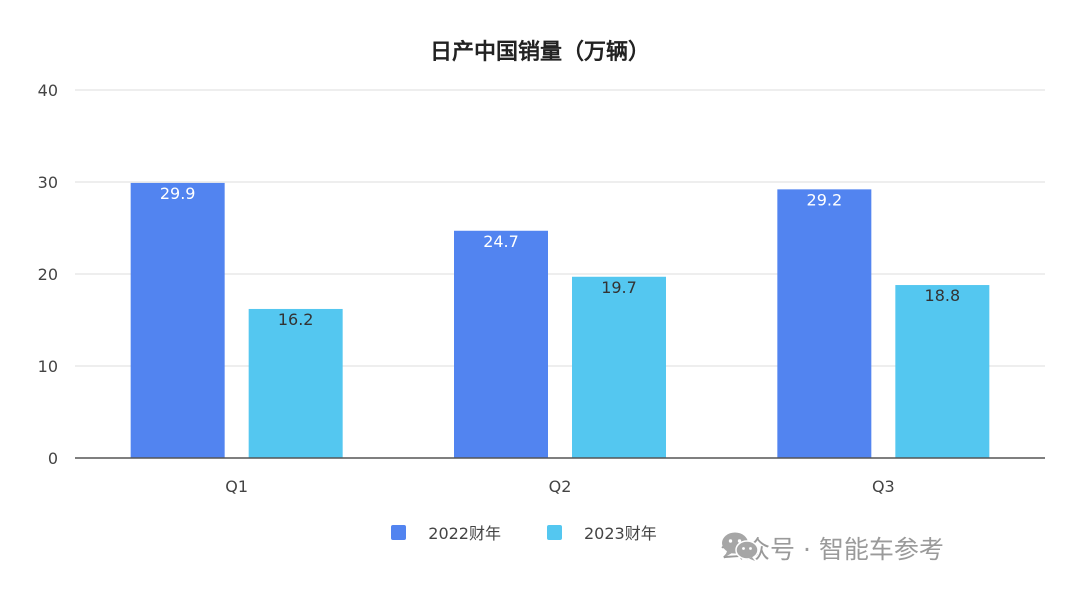 The width and height of the screenshot is (1080, 591). I want to click on y-tick-label: 40, so click(48, 90).